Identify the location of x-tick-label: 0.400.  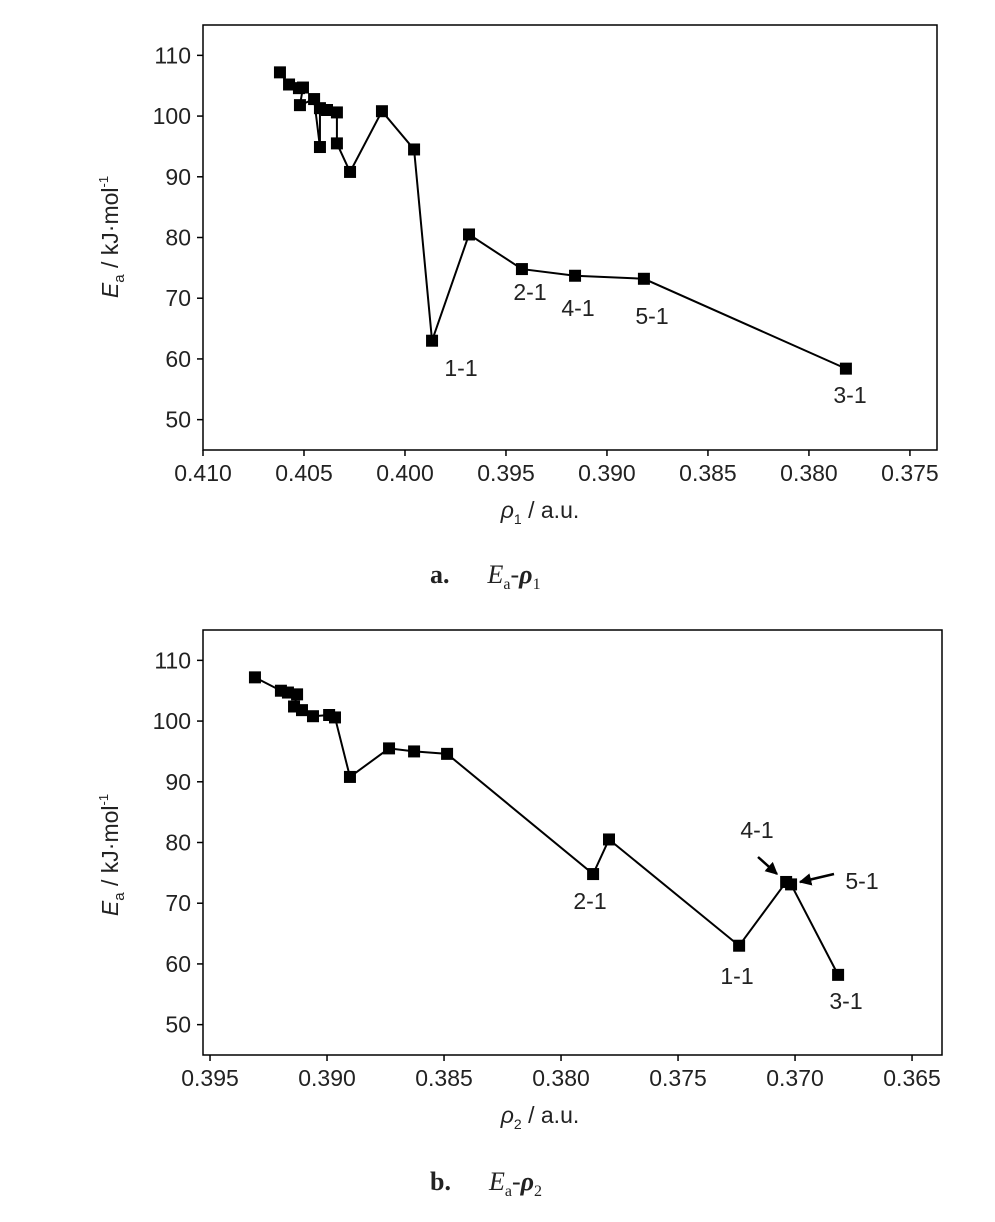
(405, 473).